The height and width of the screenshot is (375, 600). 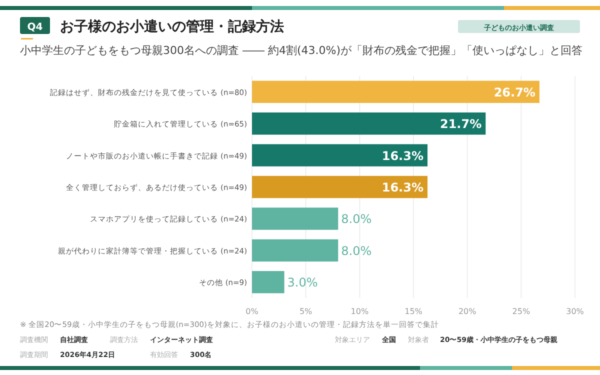 I want to click on data-label: 21.7%, so click(x=461, y=124).